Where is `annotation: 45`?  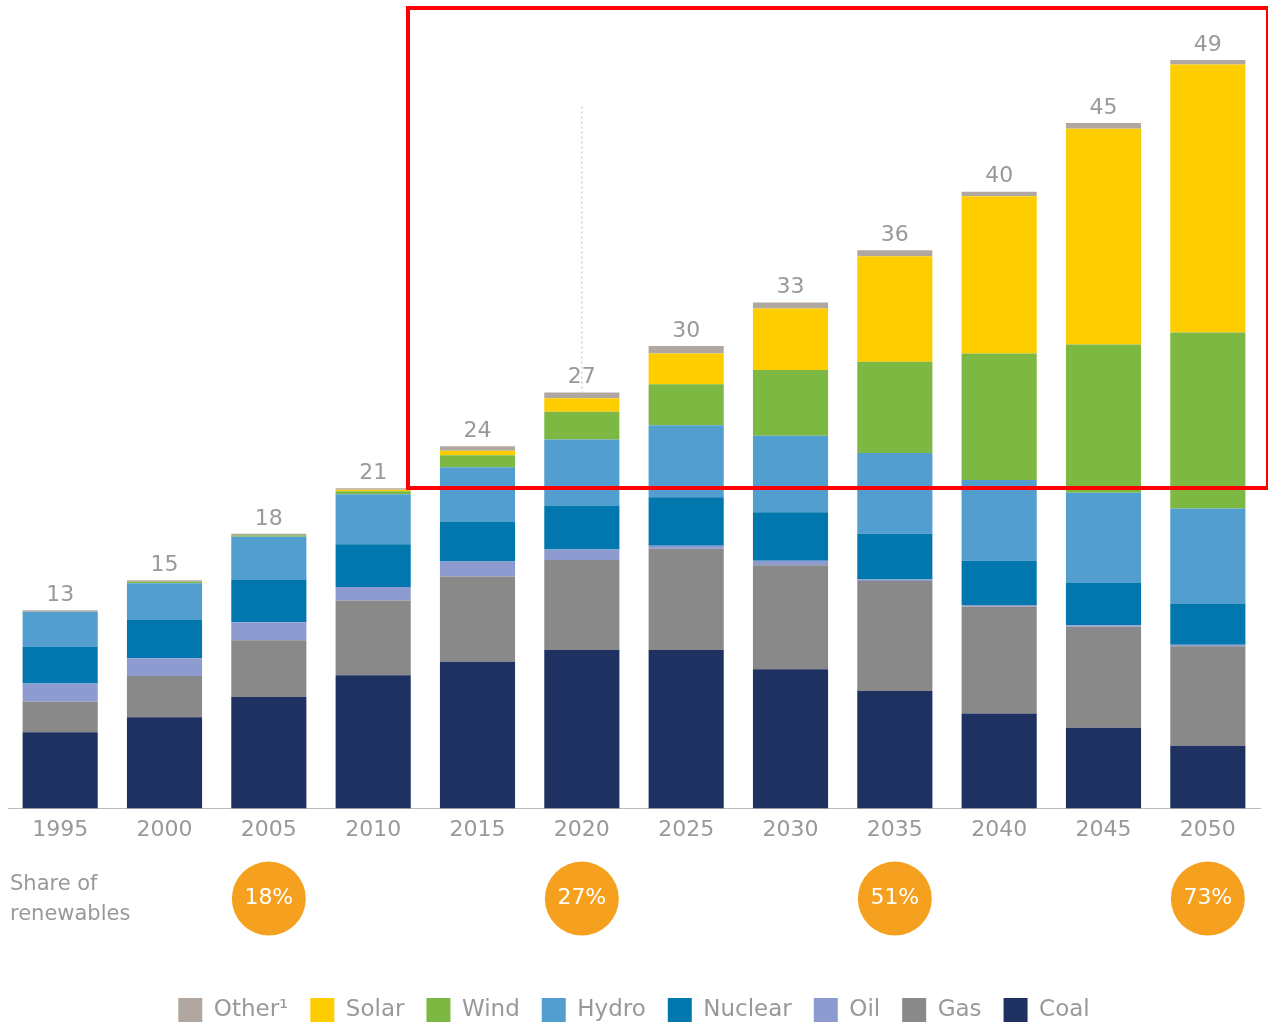
annotation: 45 is located at coordinates (1103, 106).